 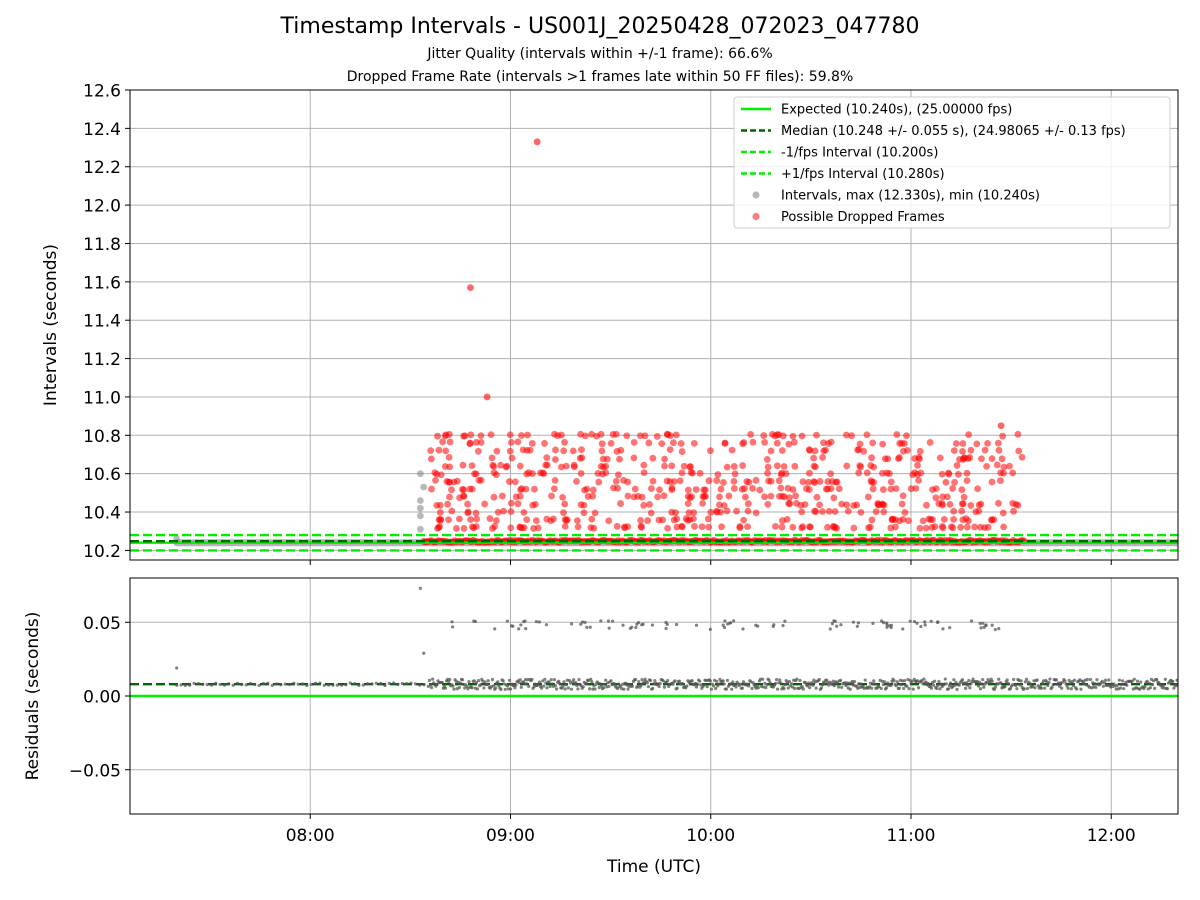 I want to click on x-axis-label: Time (UTC), so click(x=653, y=867).